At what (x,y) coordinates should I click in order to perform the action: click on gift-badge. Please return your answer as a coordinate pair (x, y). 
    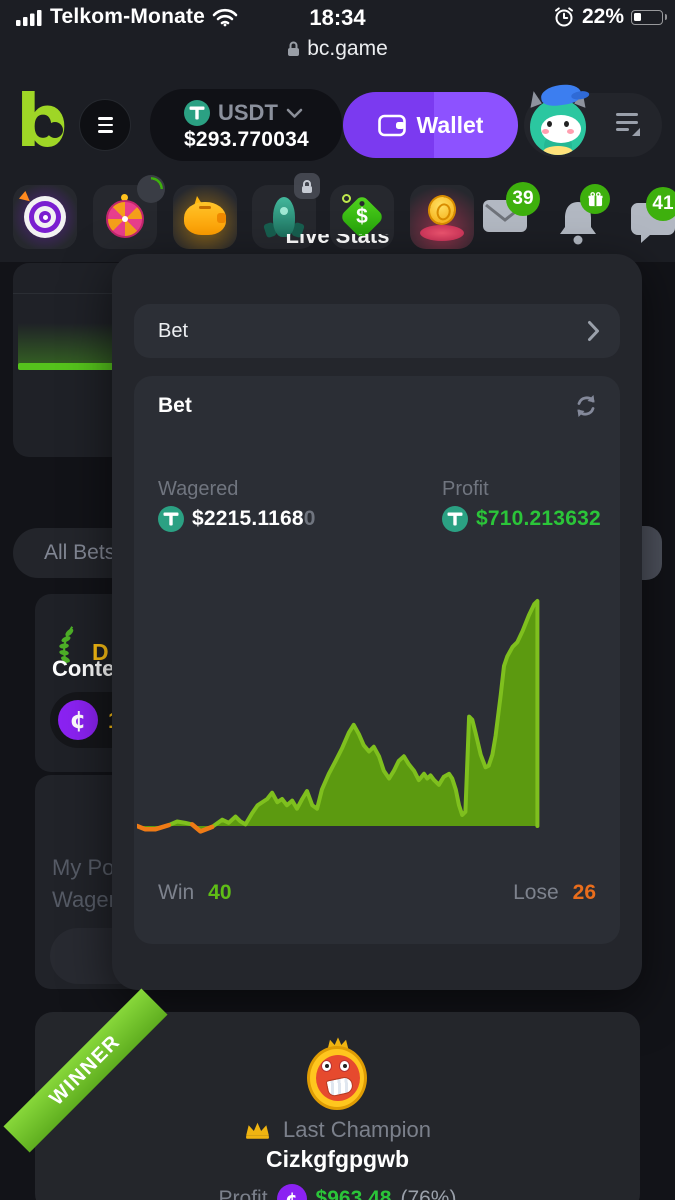
    Looking at the image, I should click on (595, 199).